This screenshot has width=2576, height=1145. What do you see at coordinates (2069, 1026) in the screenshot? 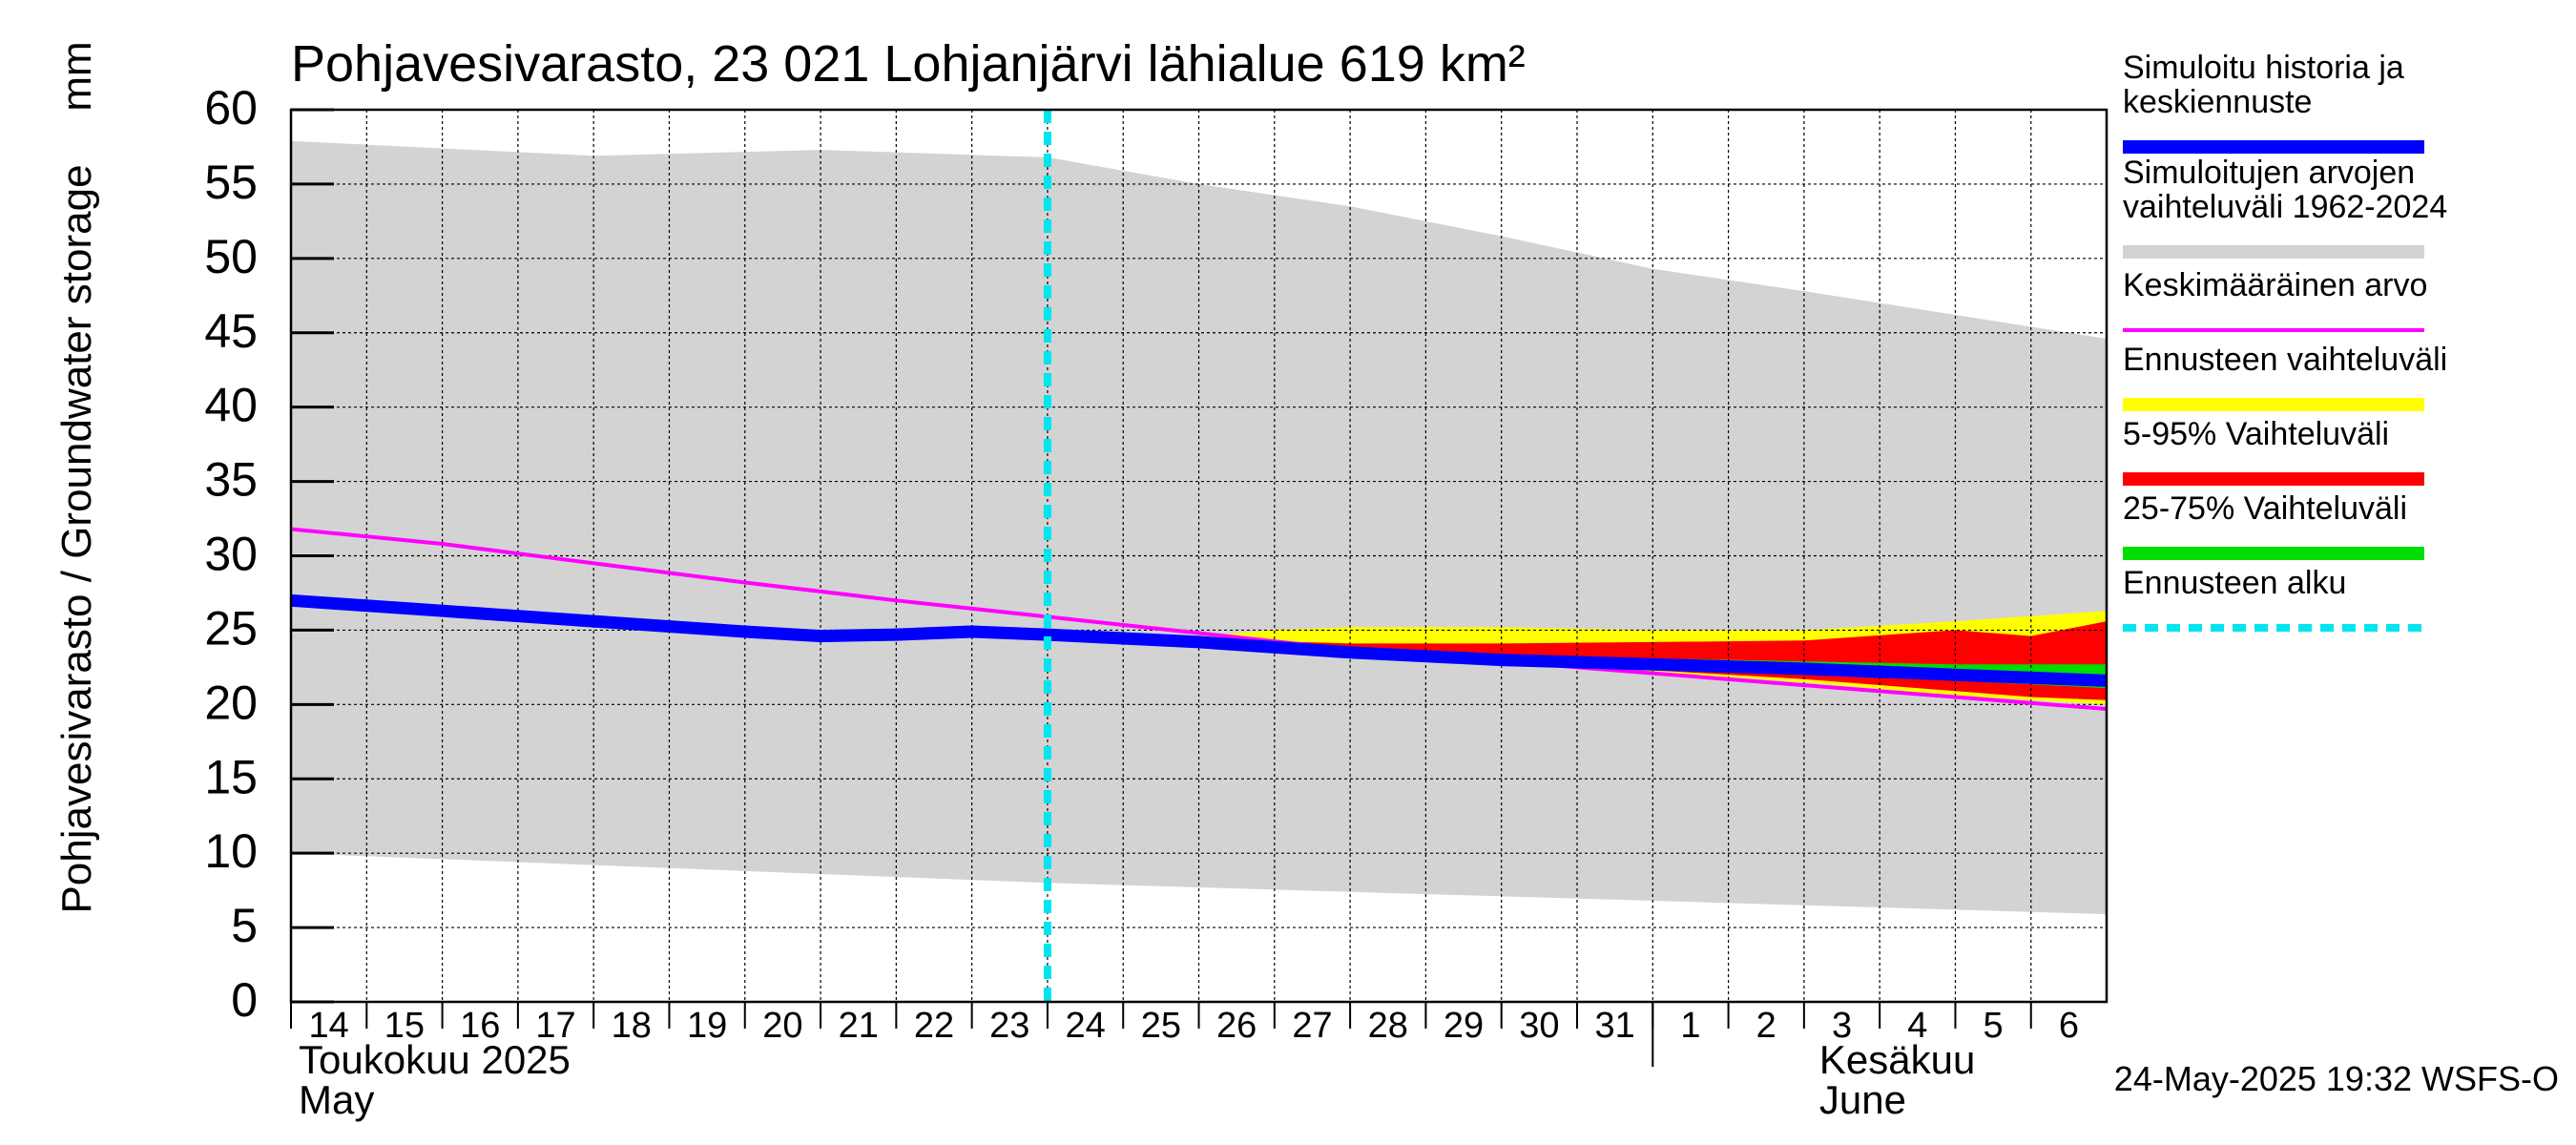
I see `x-tick-label: 6` at bounding box center [2069, 1026].